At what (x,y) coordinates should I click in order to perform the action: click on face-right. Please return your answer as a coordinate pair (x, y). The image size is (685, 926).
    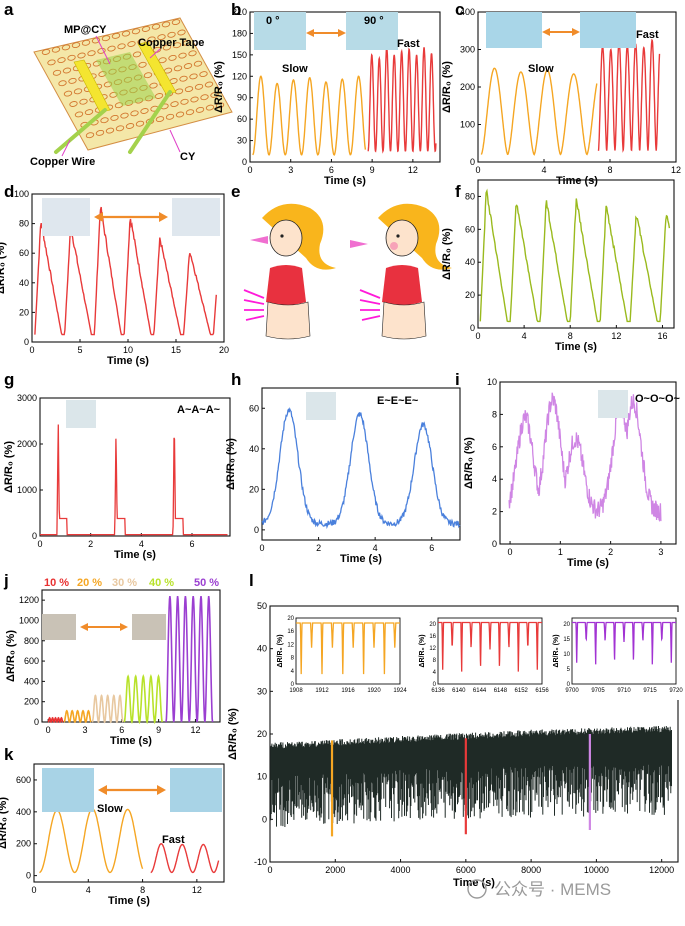
    Looking at the image, I should click on (402, 238).